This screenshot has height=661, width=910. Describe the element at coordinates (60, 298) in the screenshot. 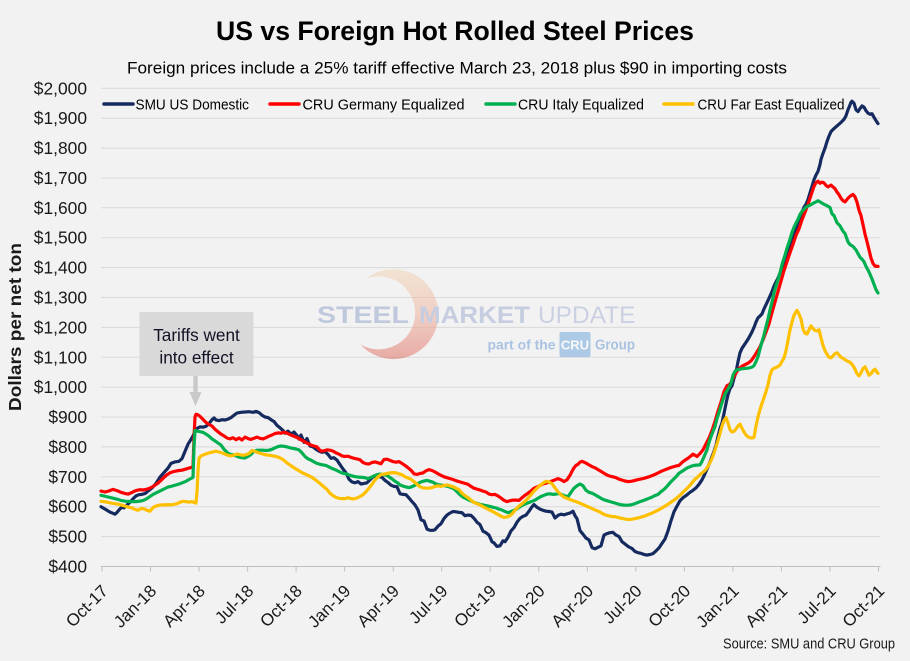

I see `svg-text: $1,300` at that location.